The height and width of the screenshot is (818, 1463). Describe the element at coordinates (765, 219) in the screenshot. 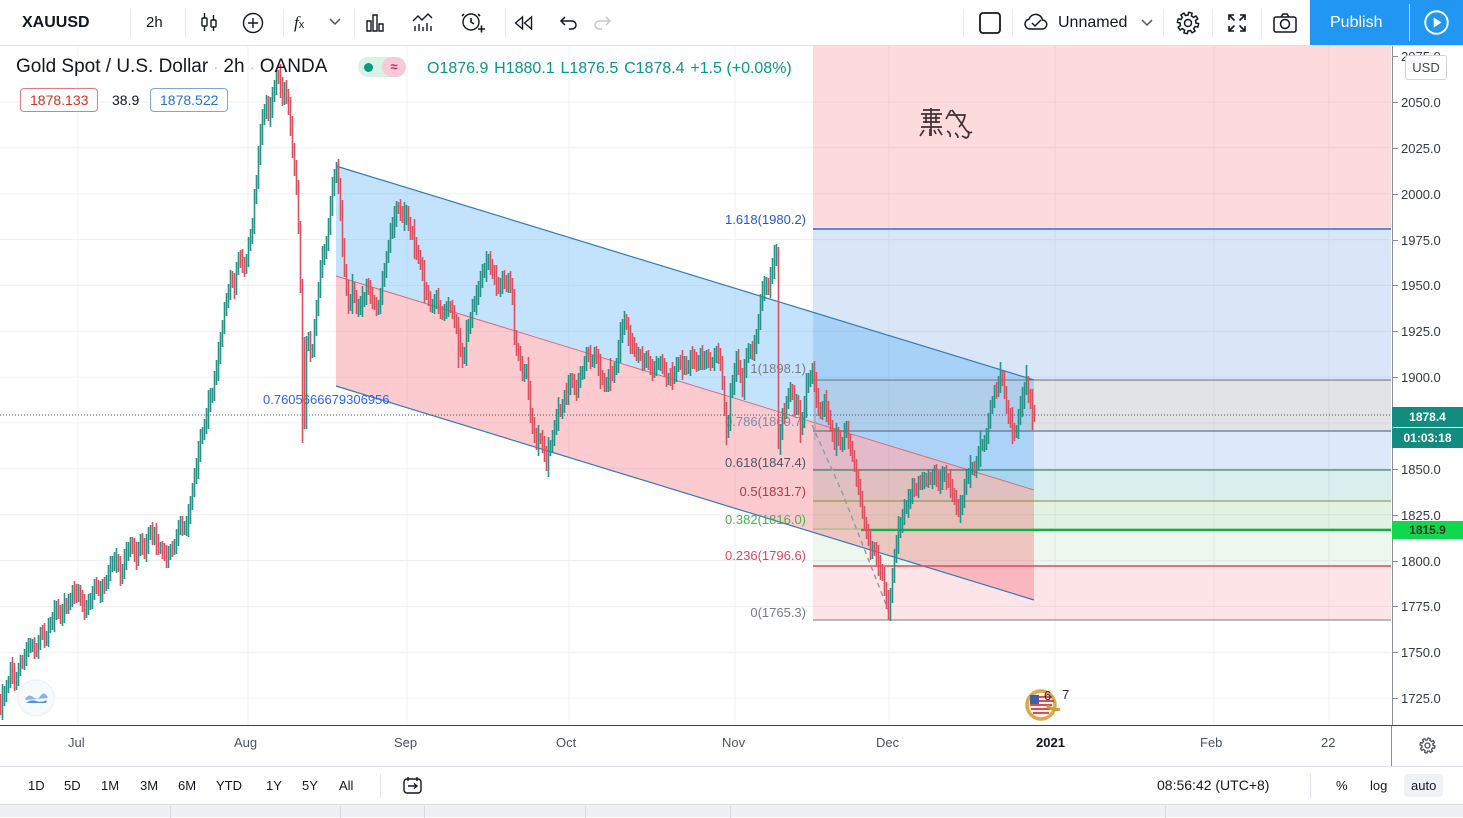

I see `svg-text: 1.618(1980.2)` at that location.